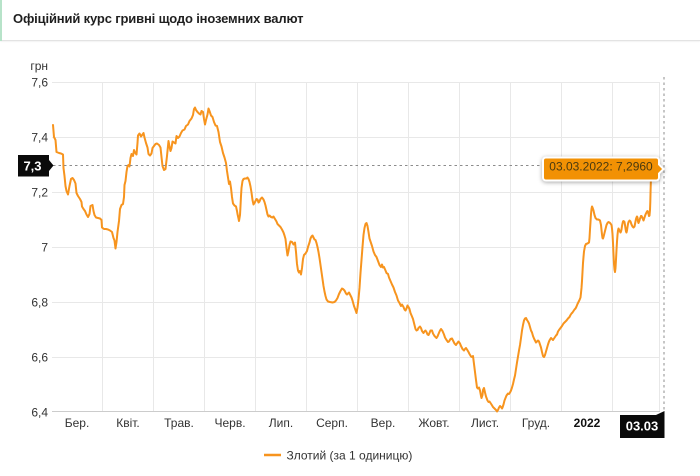 The image size is (700, 476). What do you see at coordinates (39, 138) in the screenshot?
I see `svg-text: 7,4` at bounding box center [39, 138].